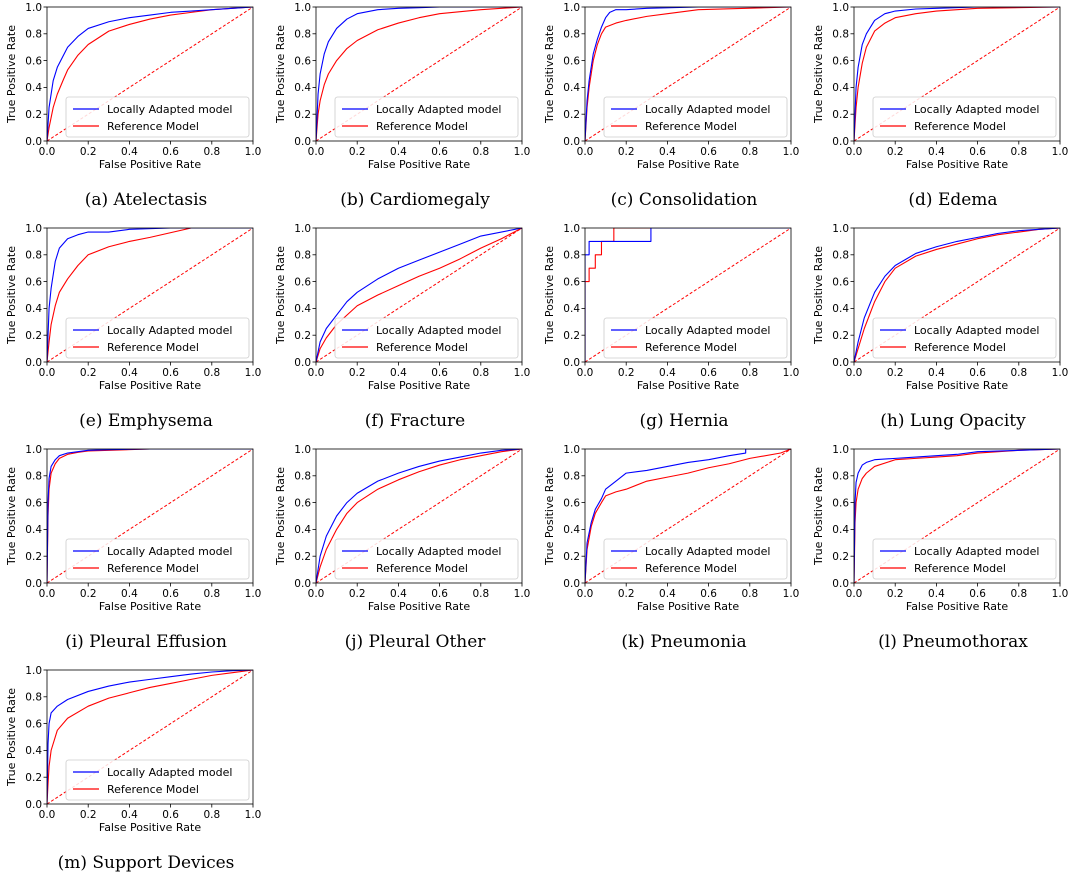 This screenshot has height=884, width=1071. What do you see at coordinates (977, 594) in the screenshot?
I see `x-tick-label: 0.6` at bounding box center [977, 594].